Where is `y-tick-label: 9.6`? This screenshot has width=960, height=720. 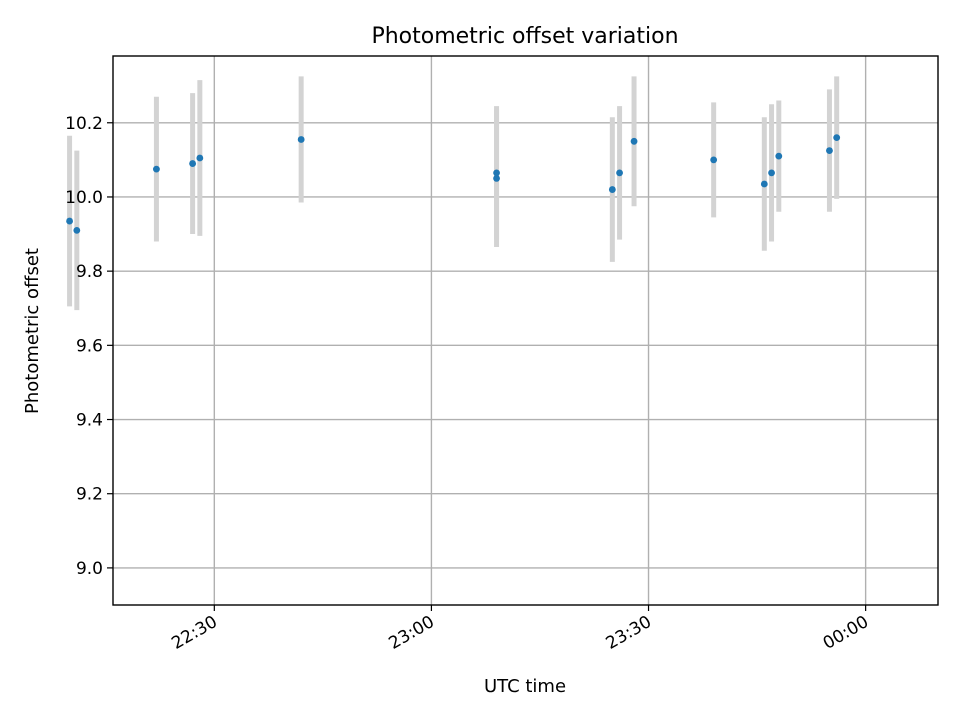
y-tick-label: 9.6 is located at coordinates (89, 346).